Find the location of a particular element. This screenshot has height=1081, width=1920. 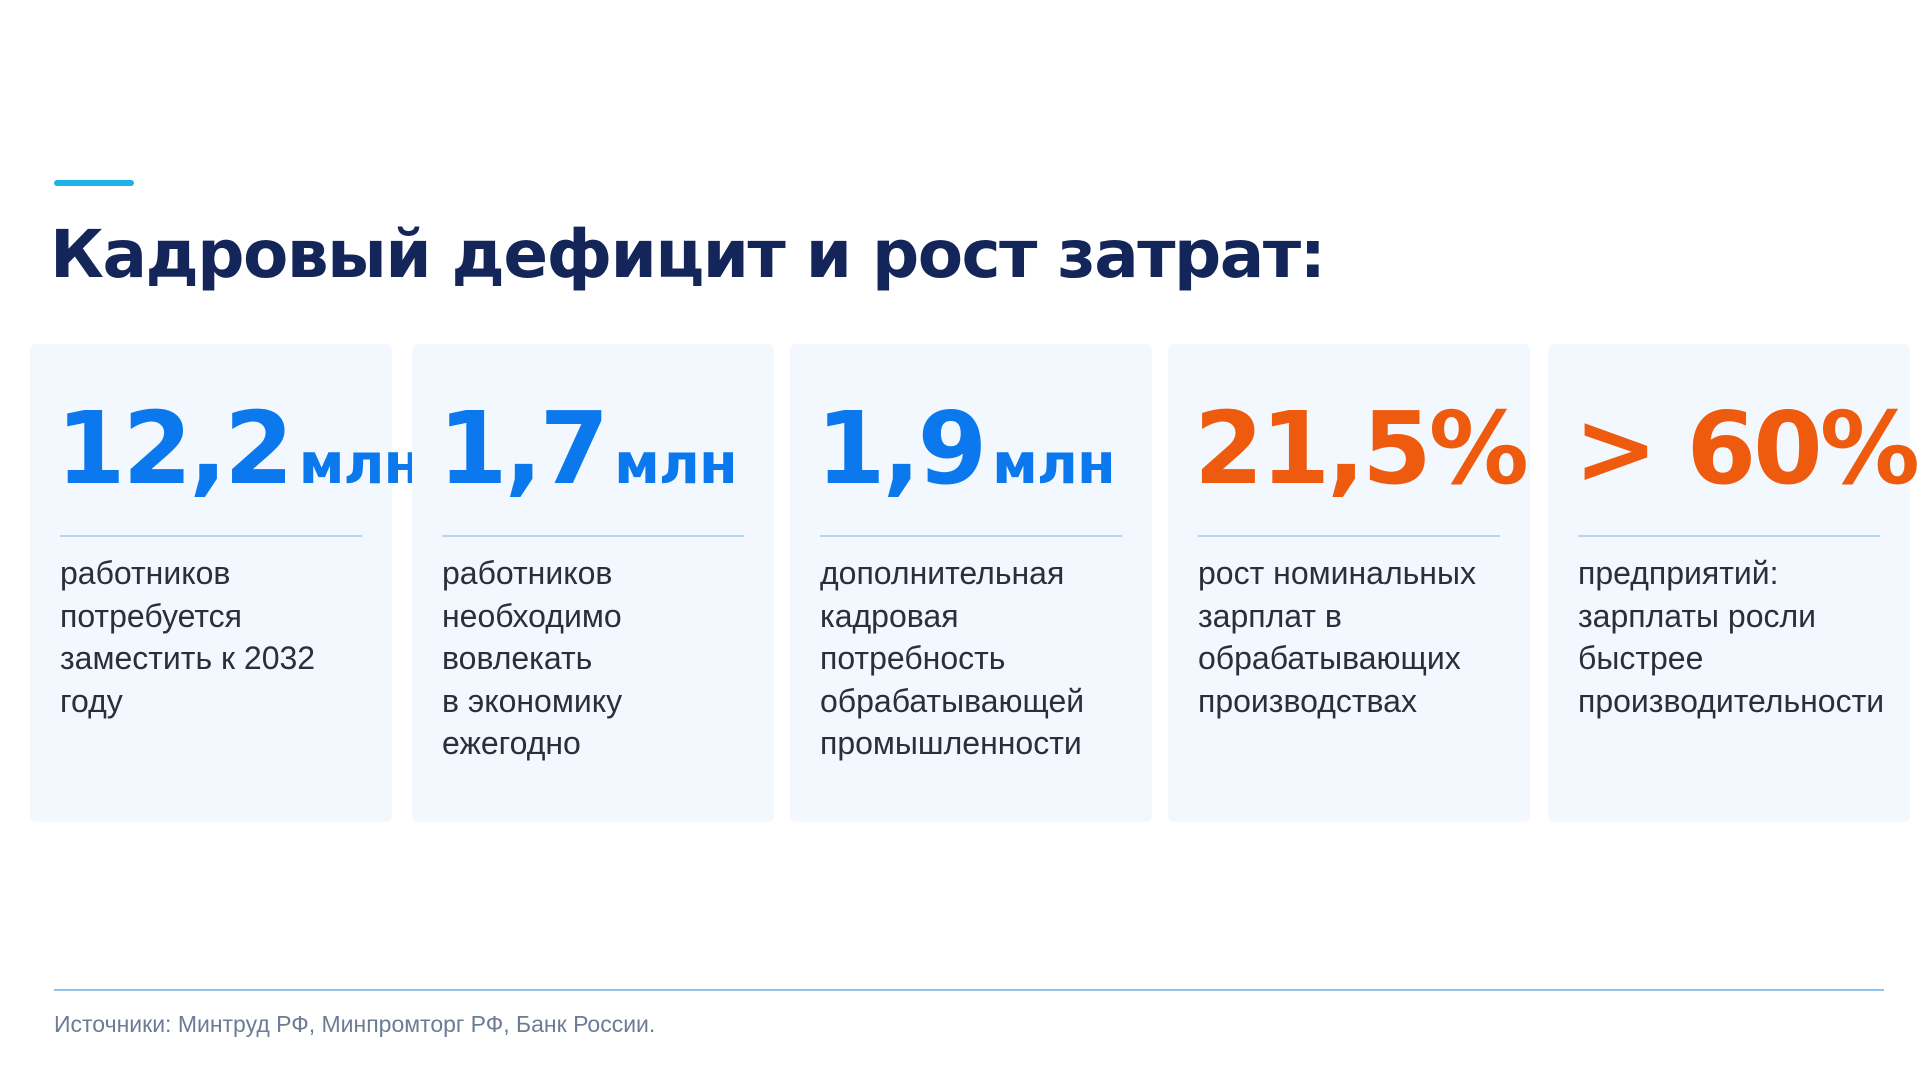

stat-value: 1,7 млн is located at coordinates (603, 449).